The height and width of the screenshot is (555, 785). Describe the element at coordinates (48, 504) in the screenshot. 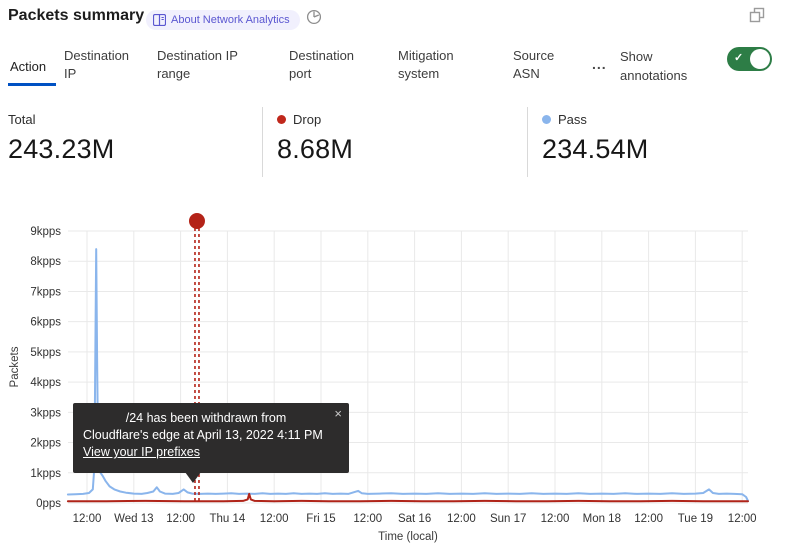

I see `y-tick-label: 0pps` at that location.